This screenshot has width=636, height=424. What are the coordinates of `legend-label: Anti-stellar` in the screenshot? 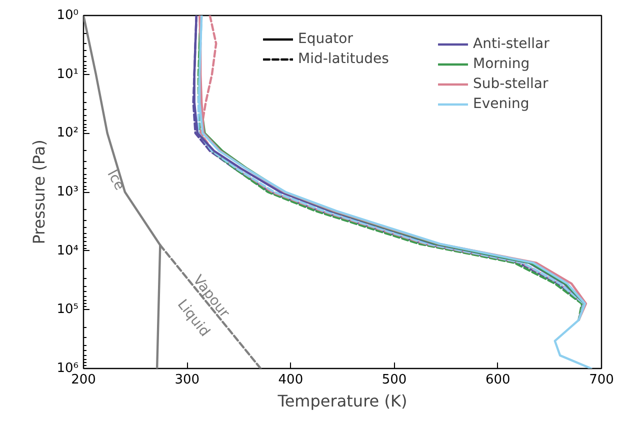 It's located at (511, 44).